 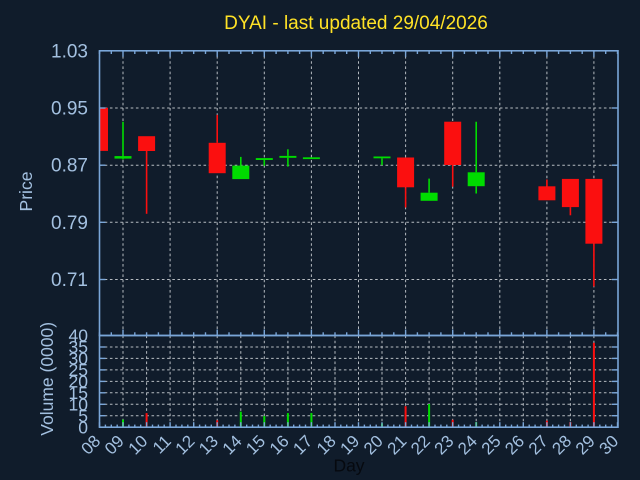 What do you see at coordinates (79, 382) in the screenshot?
I see `svg-text: 20` at bounding box center [79, 382].